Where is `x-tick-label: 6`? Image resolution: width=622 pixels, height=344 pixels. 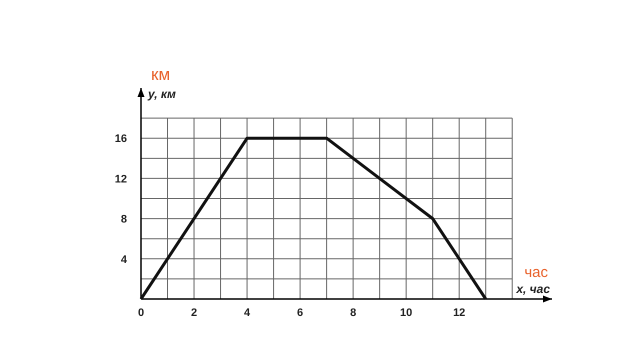
x-tick-label: 6 is located at coordinates (300, 313).